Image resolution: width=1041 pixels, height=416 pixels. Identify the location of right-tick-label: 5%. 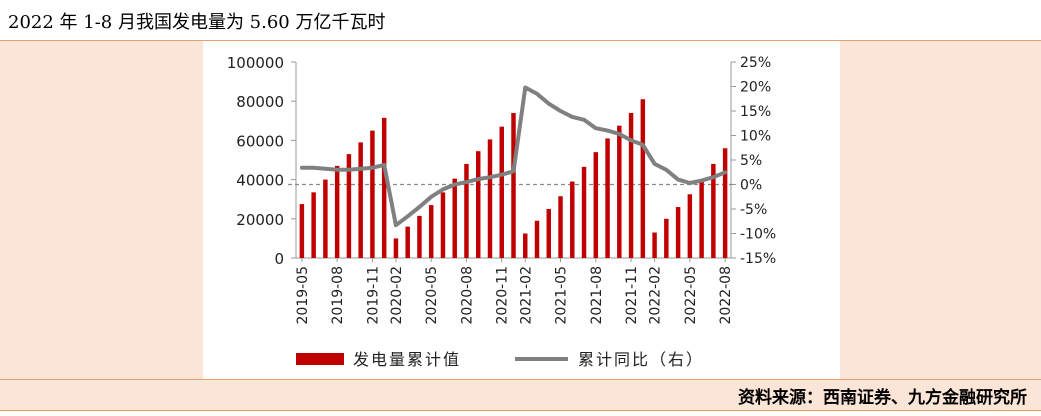
(751, 161).